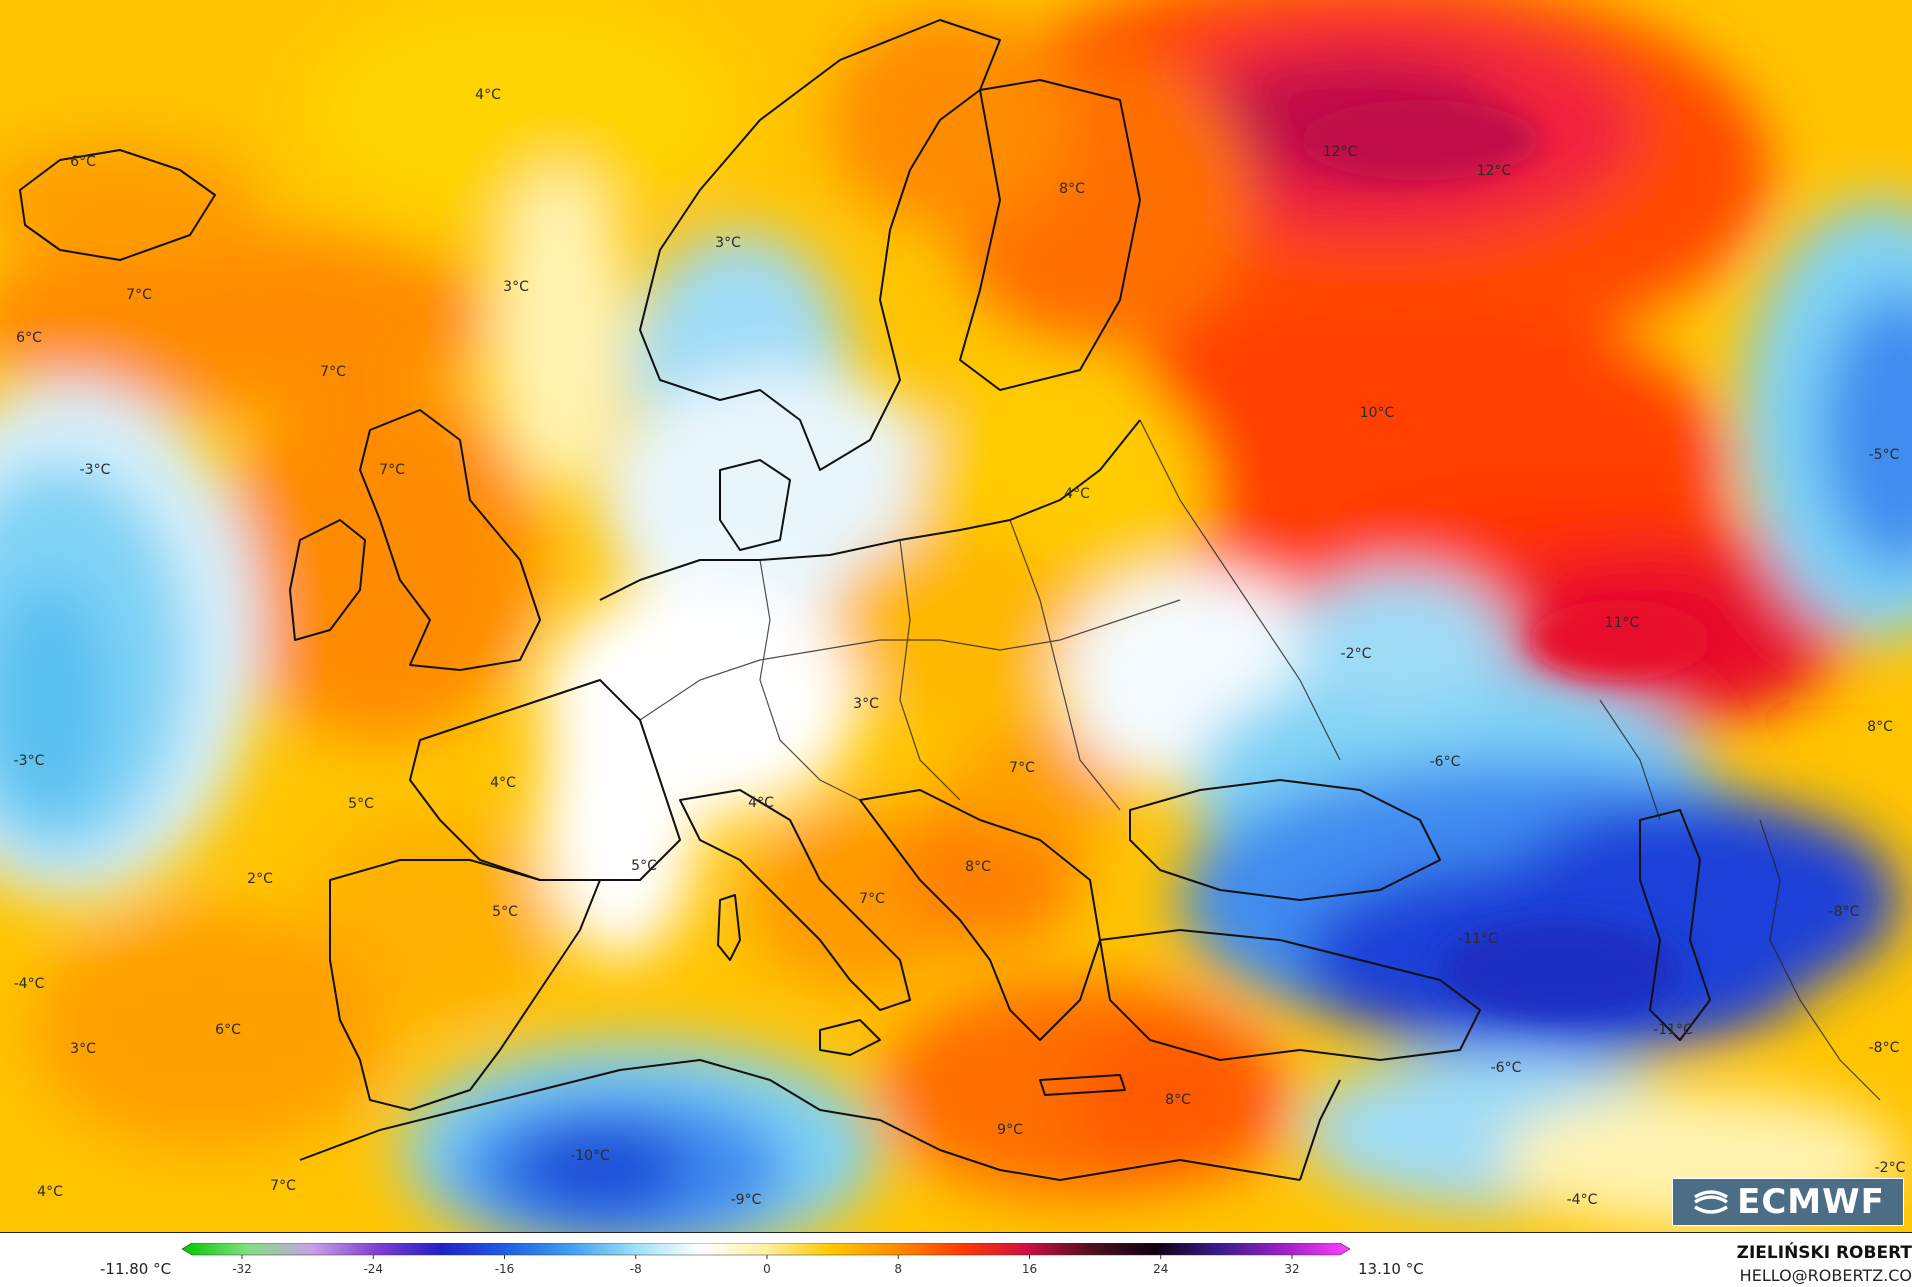 This screenshot has height=1287, width=1912. I want to click on colorbar-tick-label: 0, so click(767, 1269).